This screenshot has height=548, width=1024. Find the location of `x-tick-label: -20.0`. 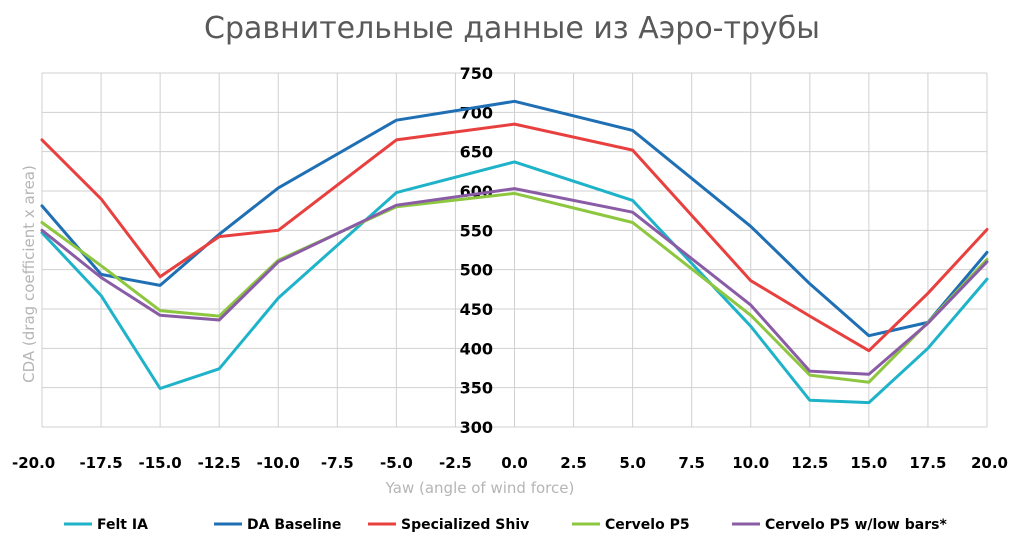

x-tick-label: -20.0 is located at coordinates (33, 463).